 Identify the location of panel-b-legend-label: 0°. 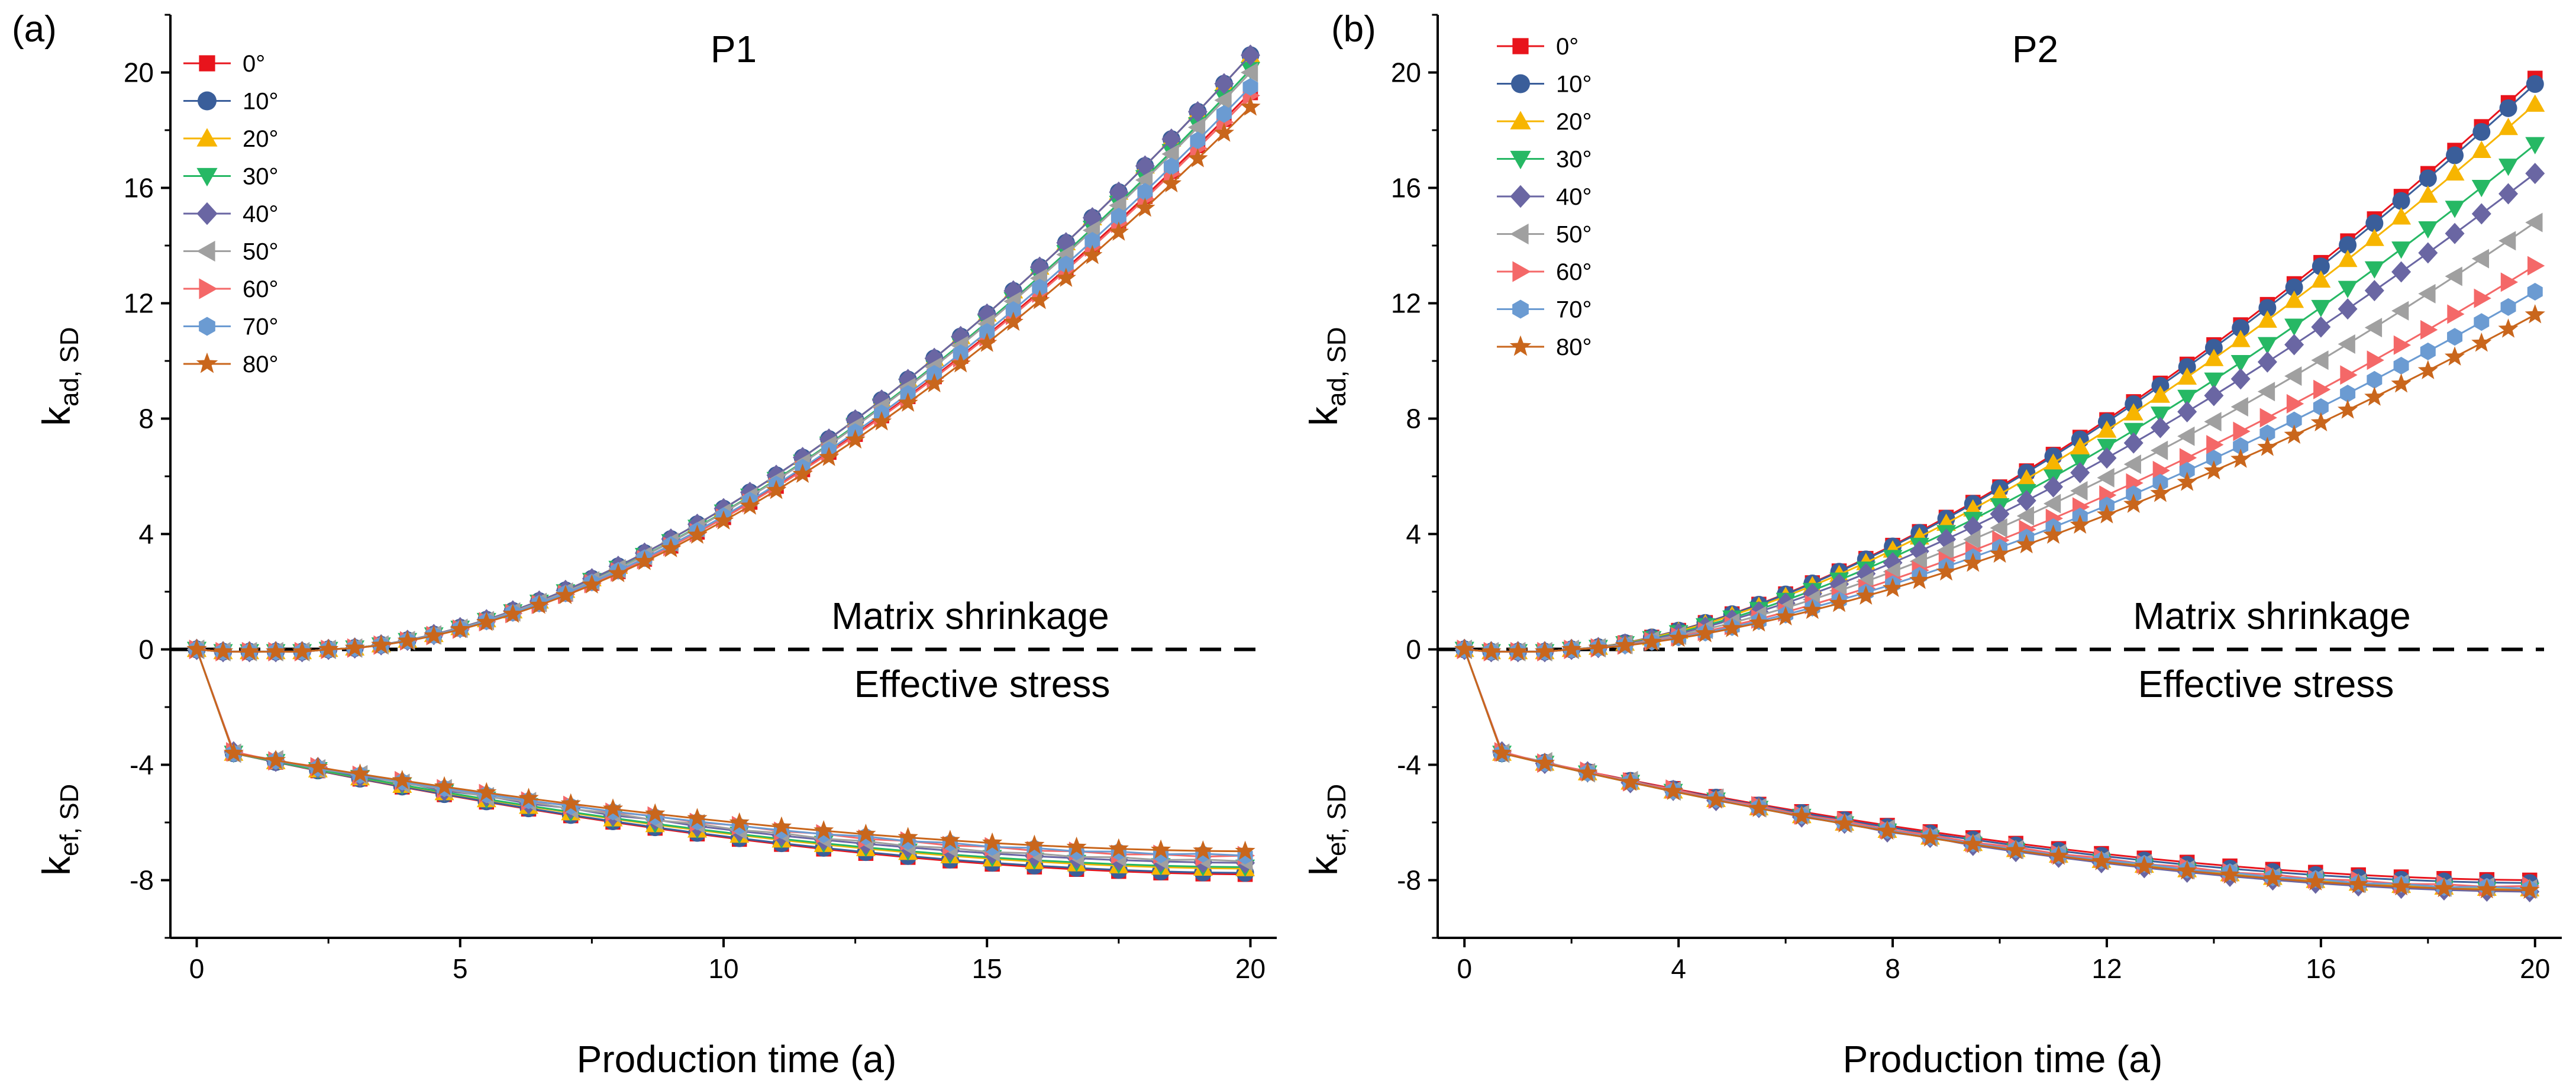
(1567, 47).